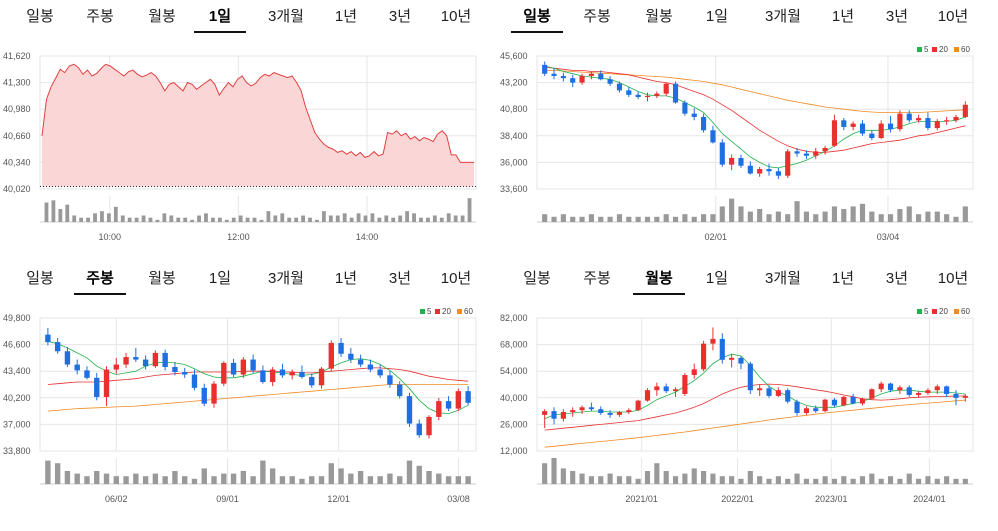 Image resolution: width=998 pixels, height=531 pixels. Describe the element at coordinates (755, 407) in the screenshot. I see `ma20-line` at that location.